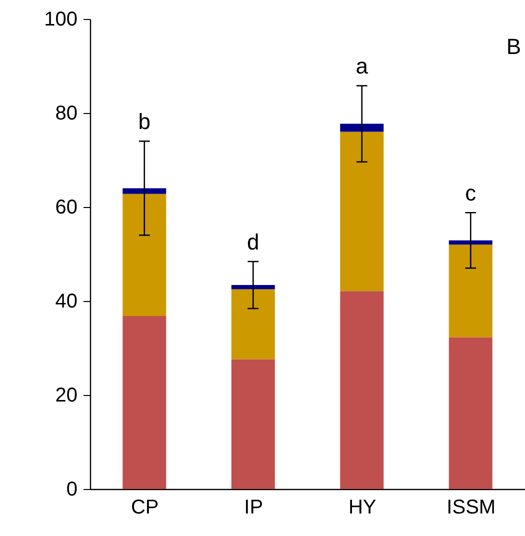  What do you see at coordinates (362, 66) in the screenshot?
I see `annotation: a` at bounding box center [362, 66].